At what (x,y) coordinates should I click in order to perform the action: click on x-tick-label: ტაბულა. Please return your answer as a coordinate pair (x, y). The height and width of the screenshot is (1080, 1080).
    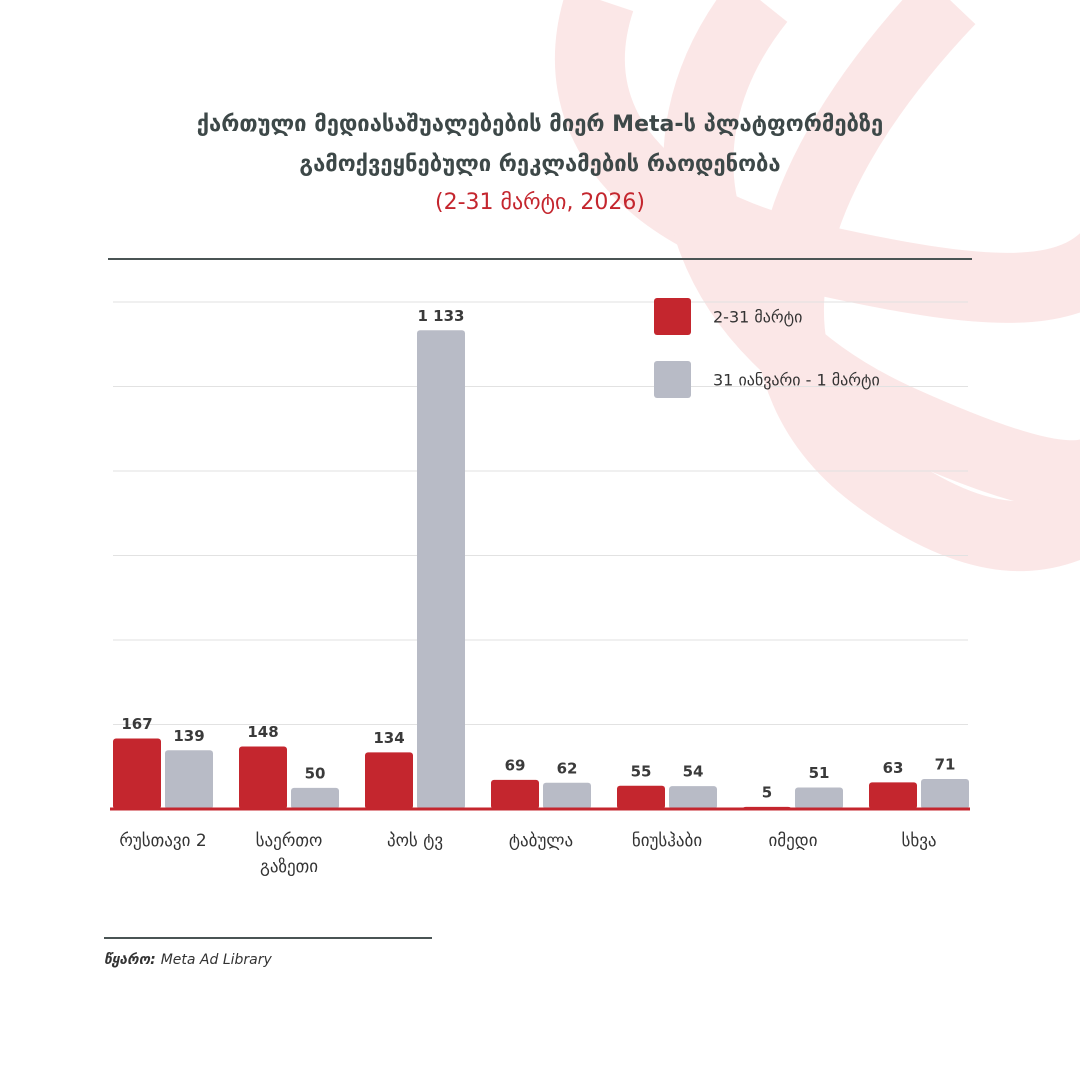
    Looking at the image, I should click on (541, 841).